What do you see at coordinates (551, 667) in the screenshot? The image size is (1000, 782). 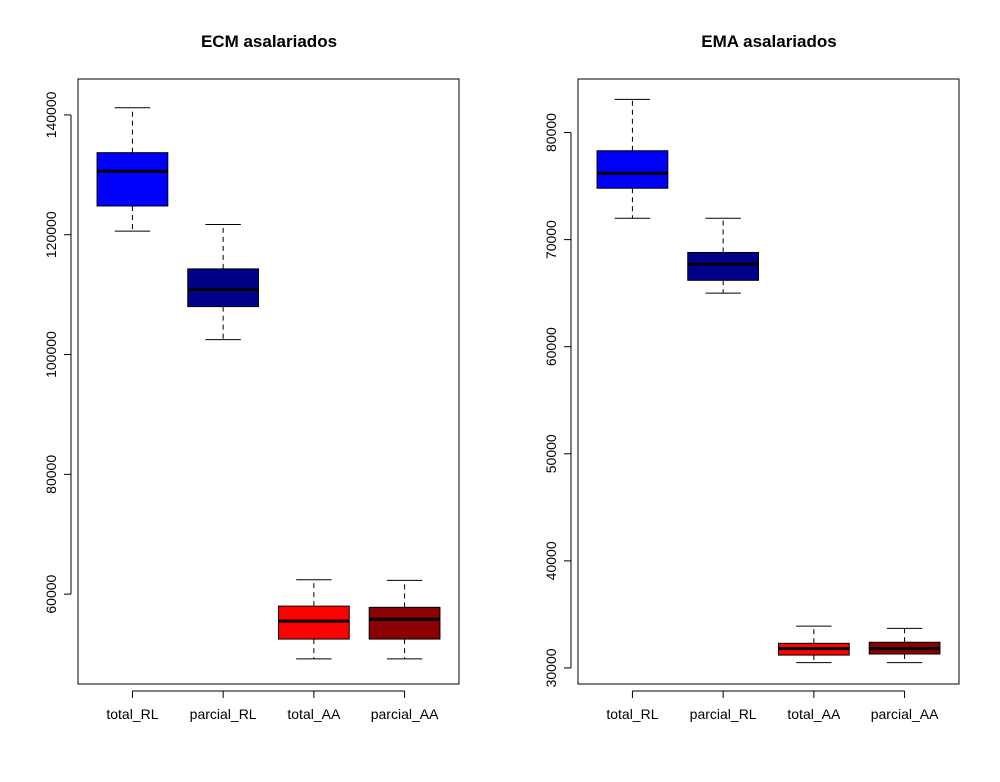 I see `y-tick-label: 30000` at bounding box center [551, 667].